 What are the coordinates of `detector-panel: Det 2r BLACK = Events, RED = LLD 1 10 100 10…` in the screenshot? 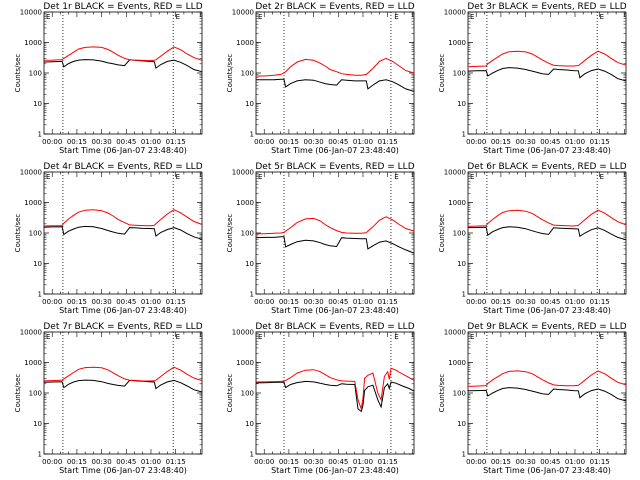 It's located at (320, 78).